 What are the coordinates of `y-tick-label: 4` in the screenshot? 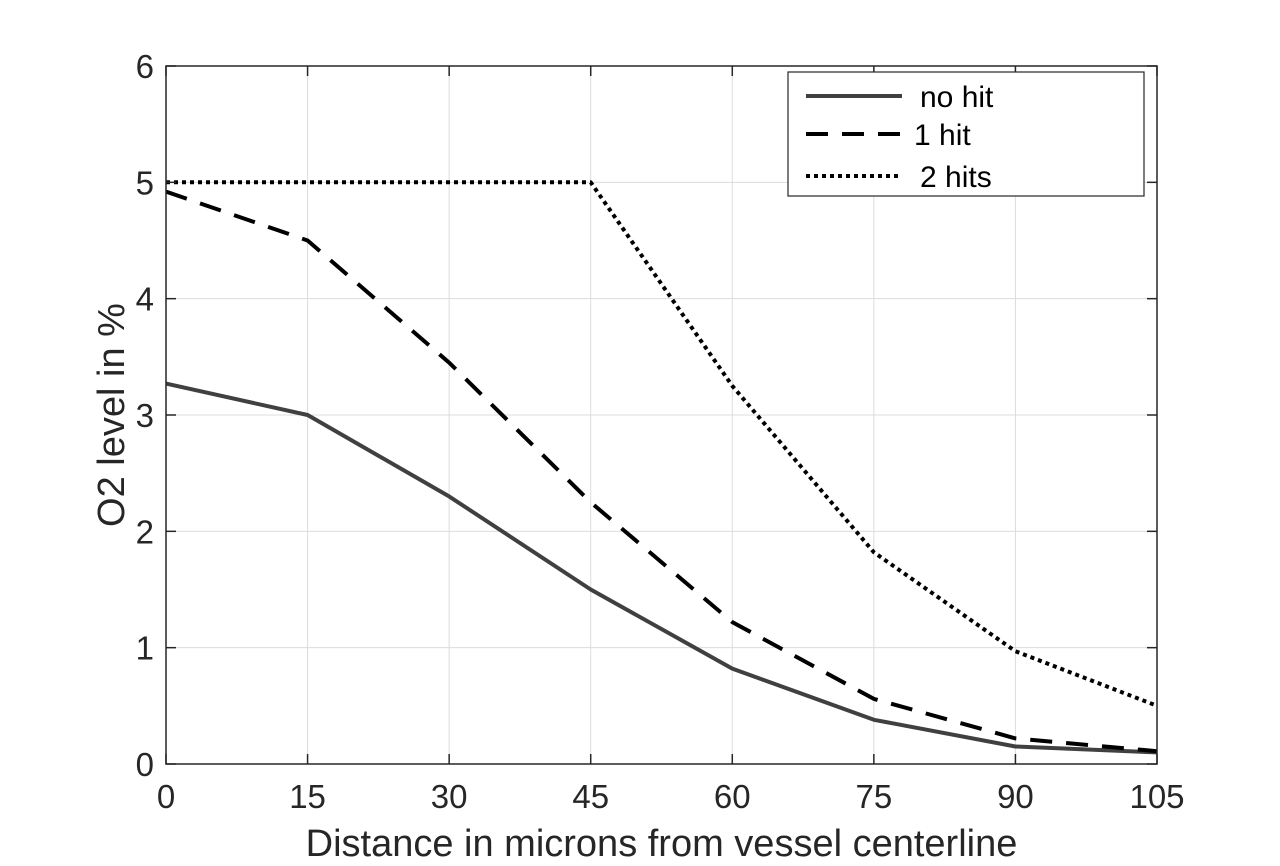 It's located at (145, 299).